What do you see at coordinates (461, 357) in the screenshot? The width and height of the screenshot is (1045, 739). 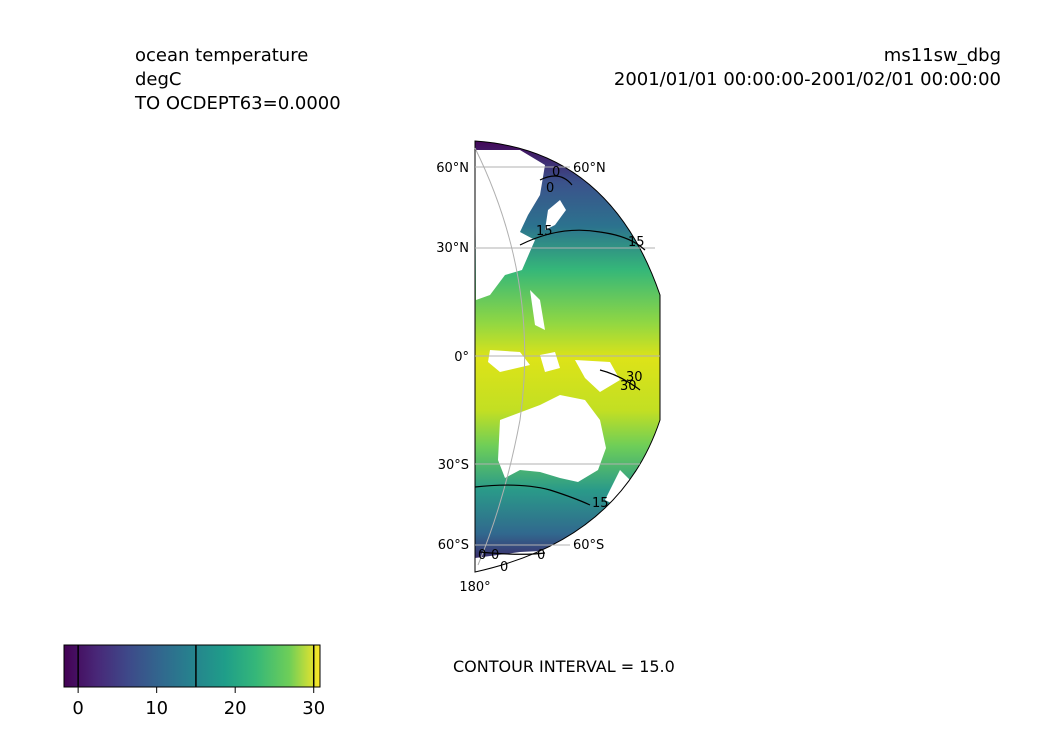 I see `lat-label-left: 0°` at bounding box center [461, 357].